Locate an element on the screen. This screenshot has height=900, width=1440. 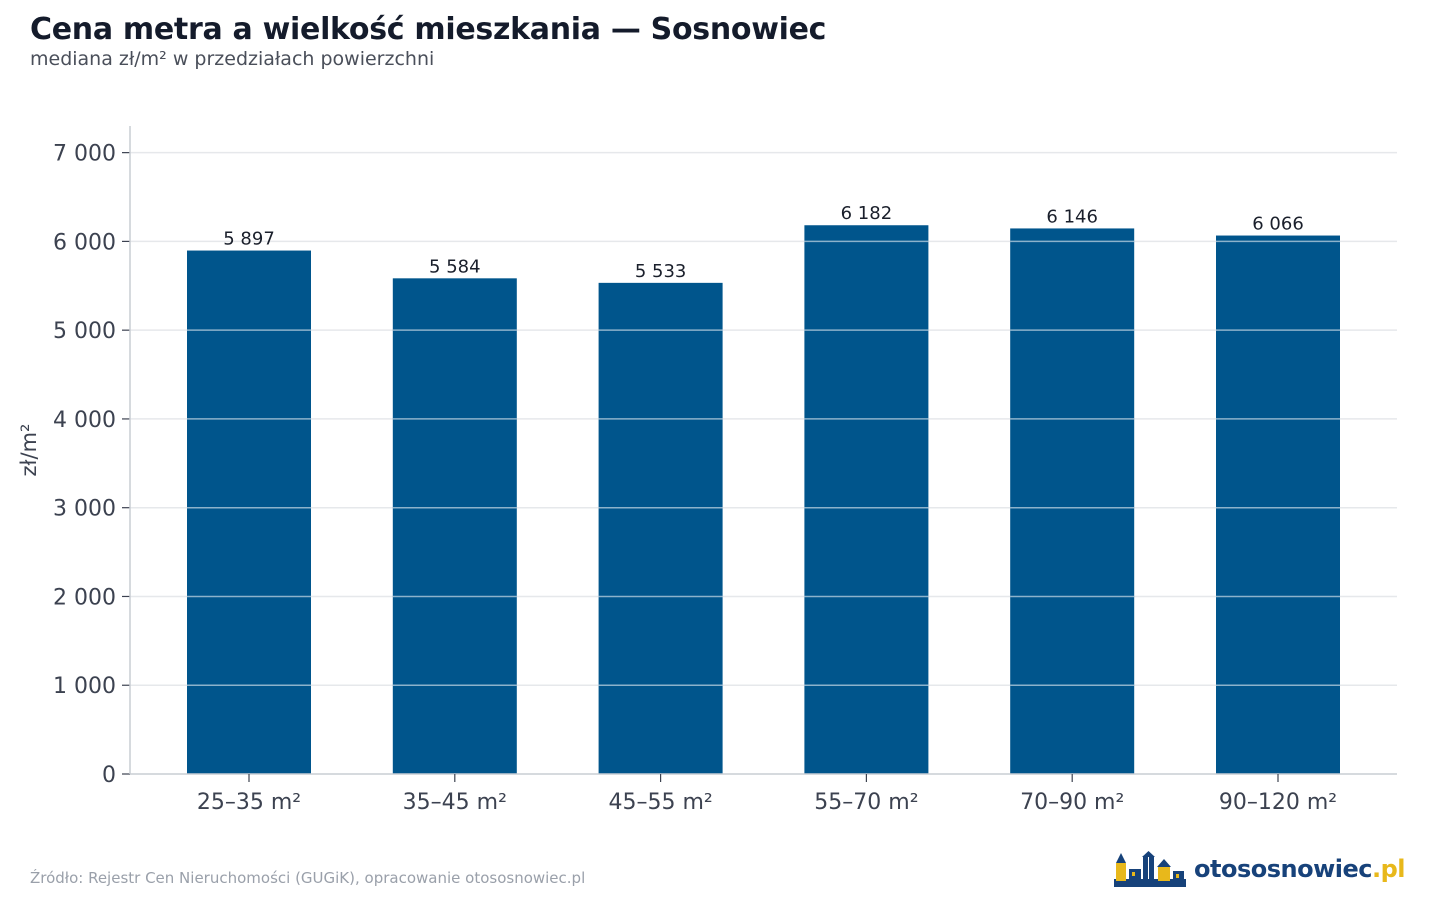
x-tick-label: 70–90 m² is located at coordinates (1072, 802).